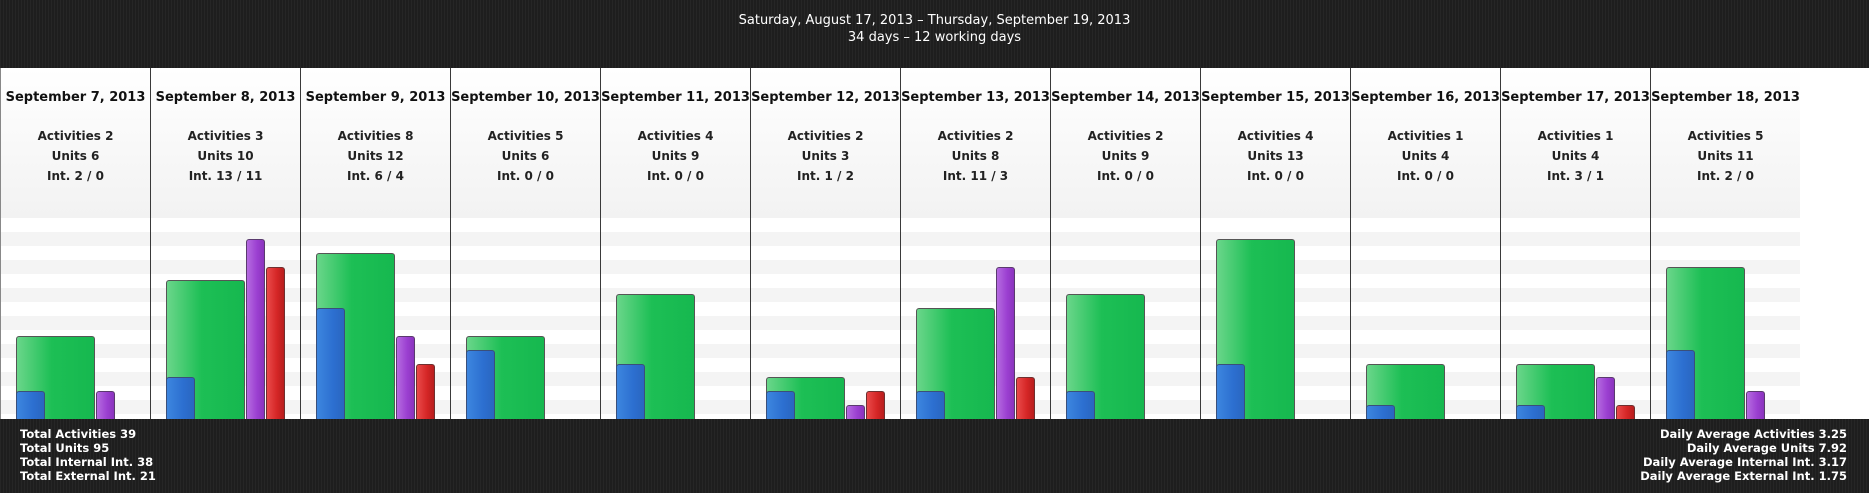  Describe the element at coordinates (1125, 97) in the screenshot. I see `day-date: September 14, 2013` at that location.